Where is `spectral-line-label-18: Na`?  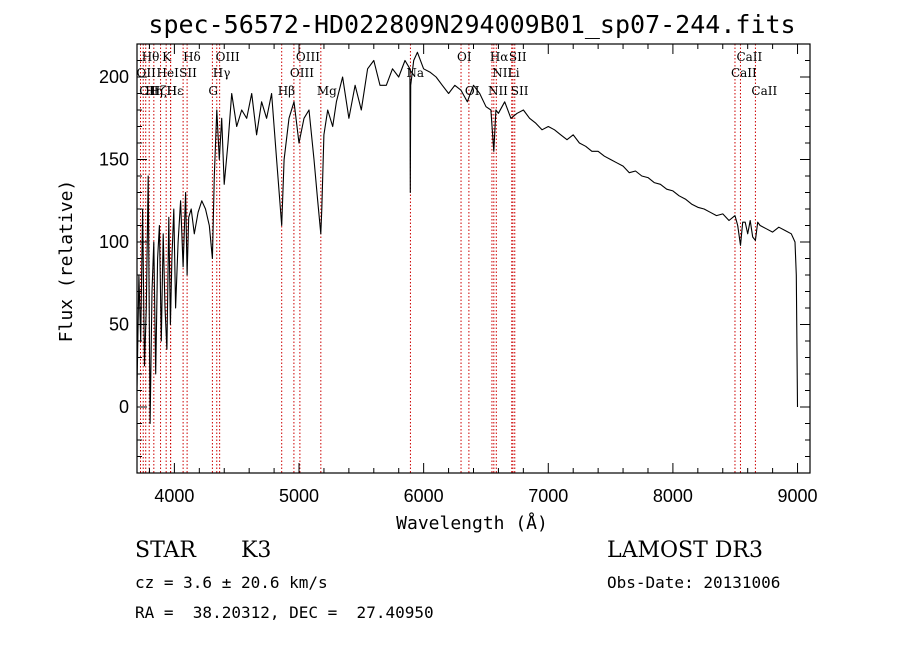 spectral-line-label-18: Na is located at coordinates (415, 73).